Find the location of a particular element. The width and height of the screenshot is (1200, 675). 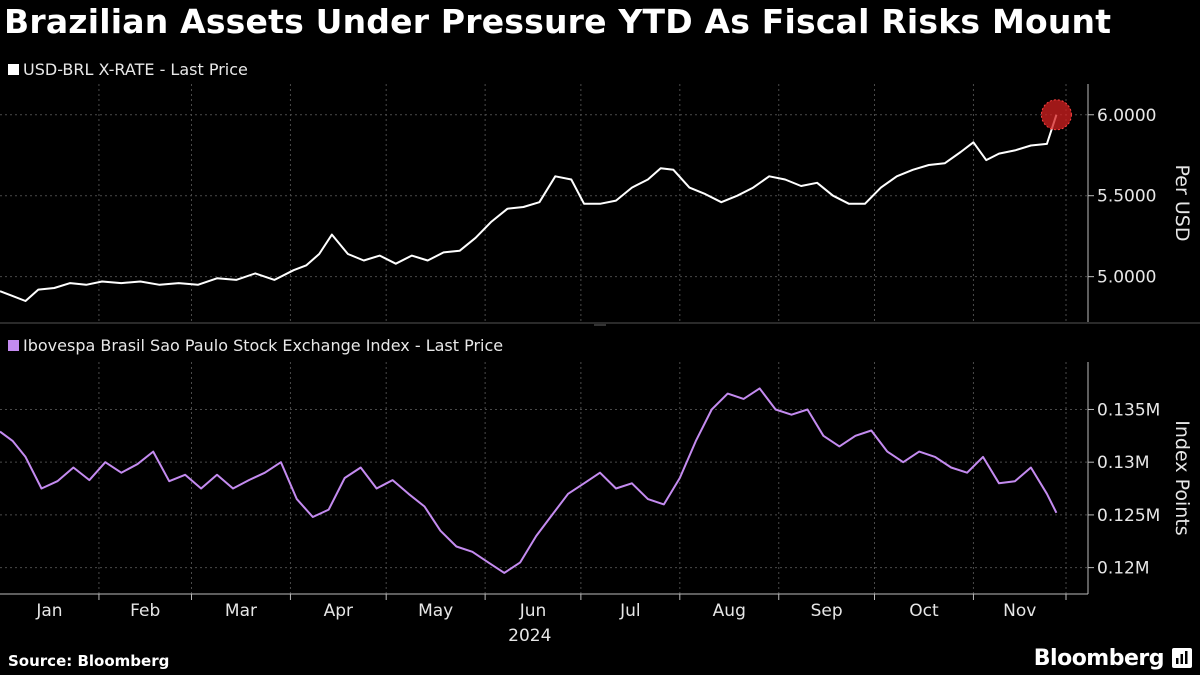

legend-usd-label: USD-BRL X-RATE - Last Price is located at coordinates (135, 69).